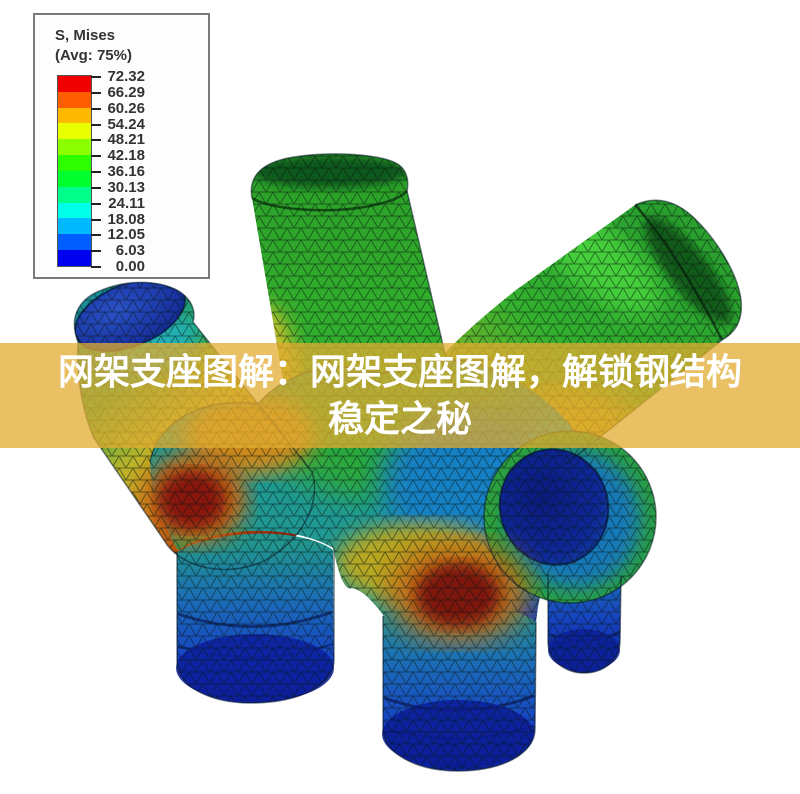  What do you see at coordinates (126, 219) in the screenshot?
I see `legend-tick-label: 18.08` at bounding box center [126, 219].